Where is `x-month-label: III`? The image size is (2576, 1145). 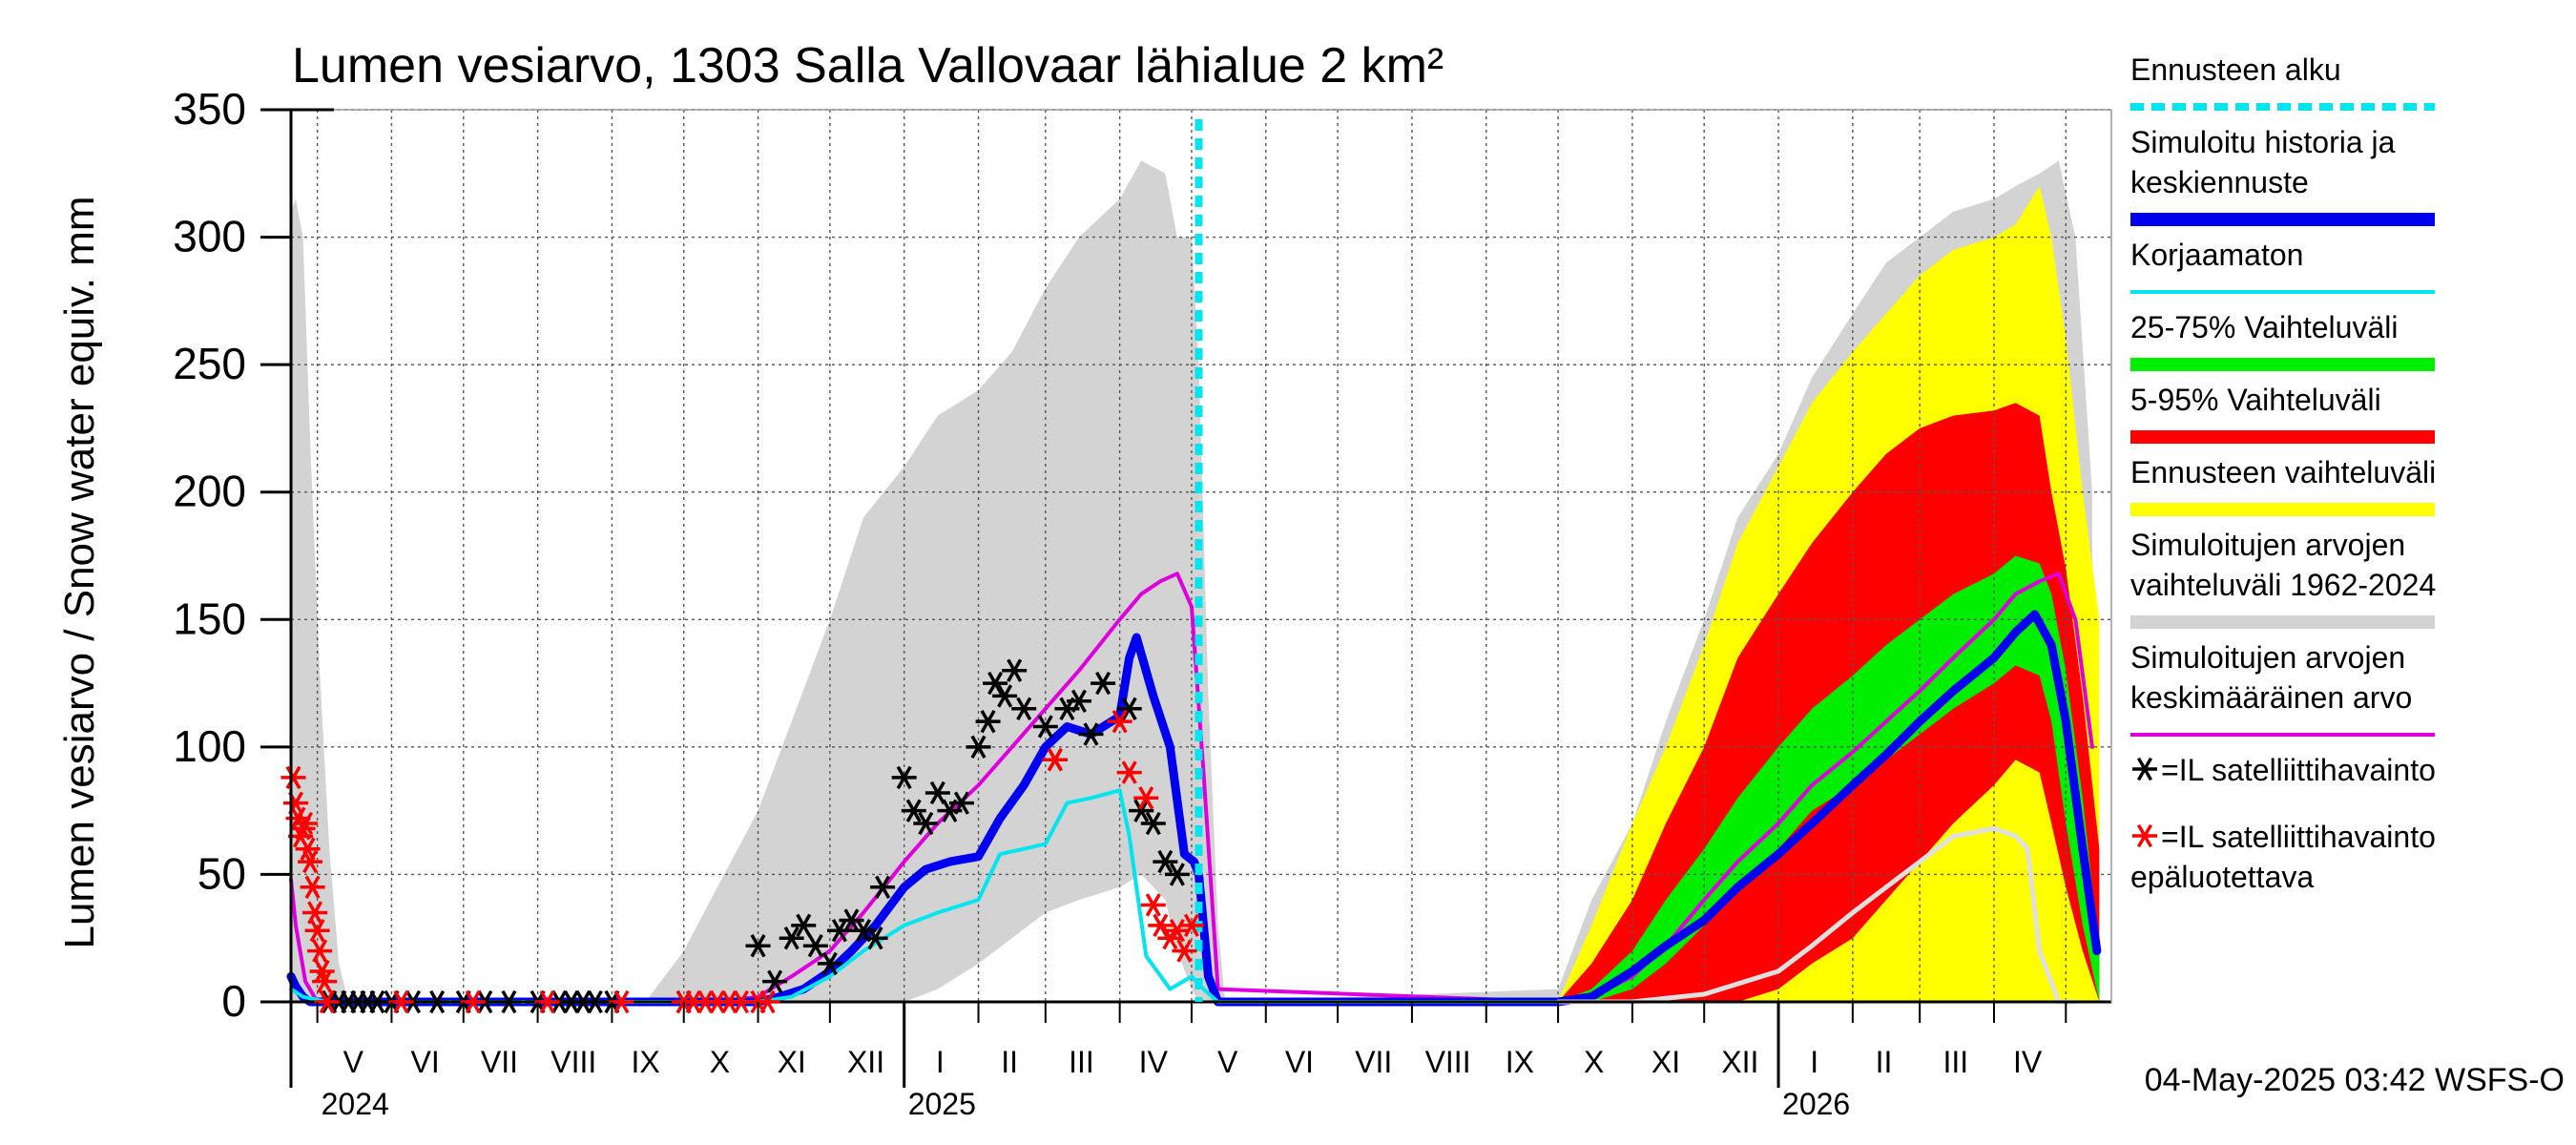
x-month-label: III is located at coordinates (1955, 1062).